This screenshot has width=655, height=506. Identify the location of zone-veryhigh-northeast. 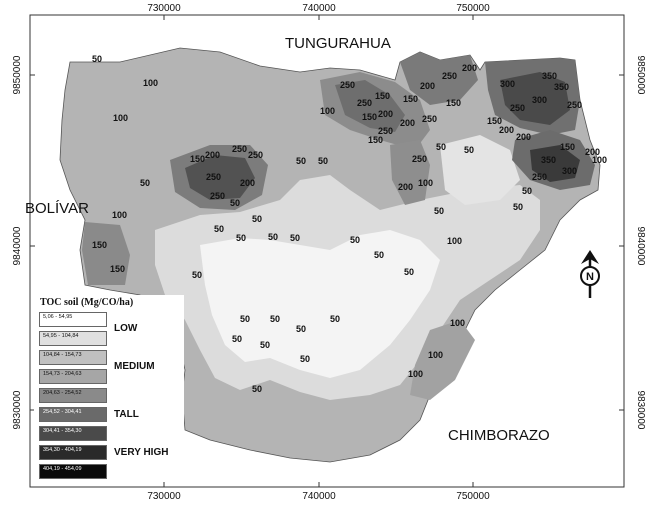
(535, 98).